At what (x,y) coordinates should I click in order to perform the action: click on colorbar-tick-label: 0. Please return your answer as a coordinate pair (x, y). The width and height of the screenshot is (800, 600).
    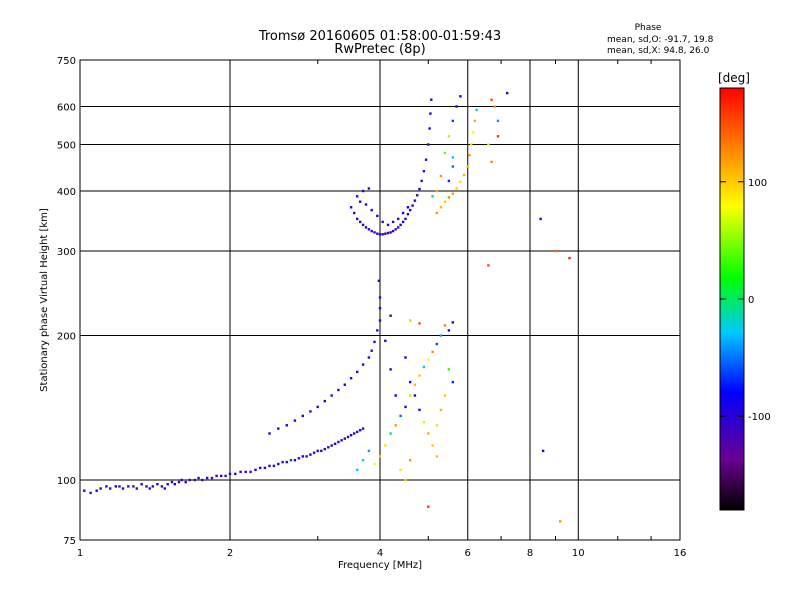
    Looking at the image, I should click on (751, 300).